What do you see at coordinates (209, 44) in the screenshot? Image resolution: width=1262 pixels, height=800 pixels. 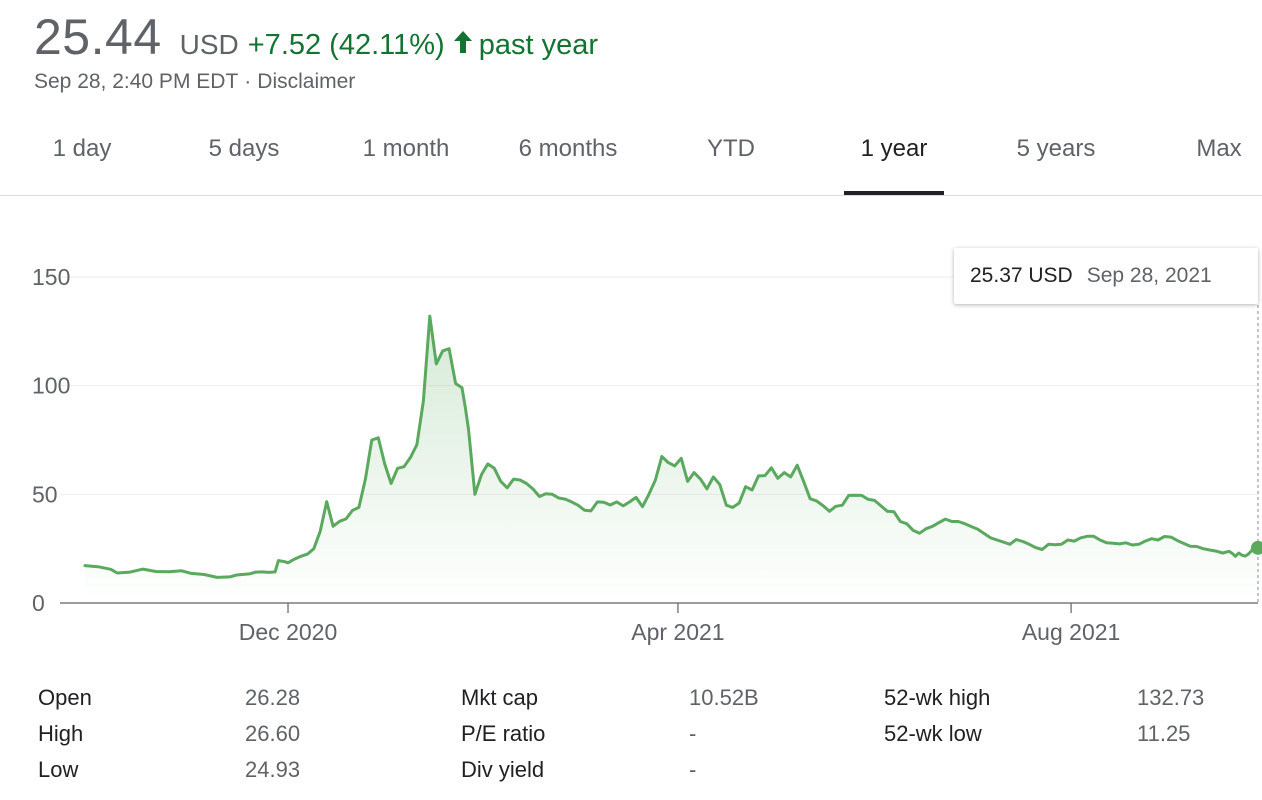 I see `currency-code: USD` at bounding box center [209, 44].